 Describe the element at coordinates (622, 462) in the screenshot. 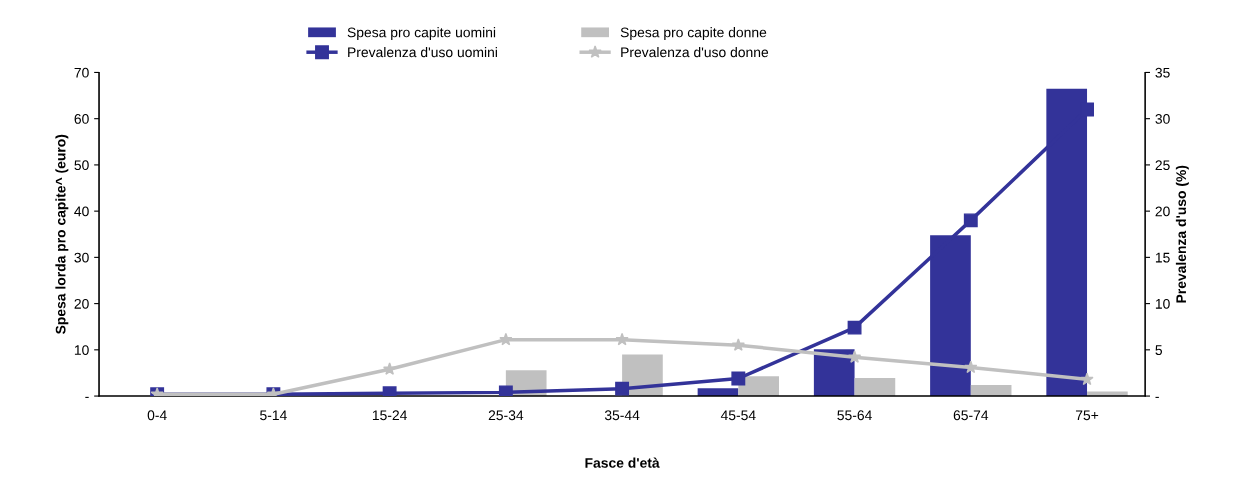

I see `x-axis-title: Fasce d'età` at that location.